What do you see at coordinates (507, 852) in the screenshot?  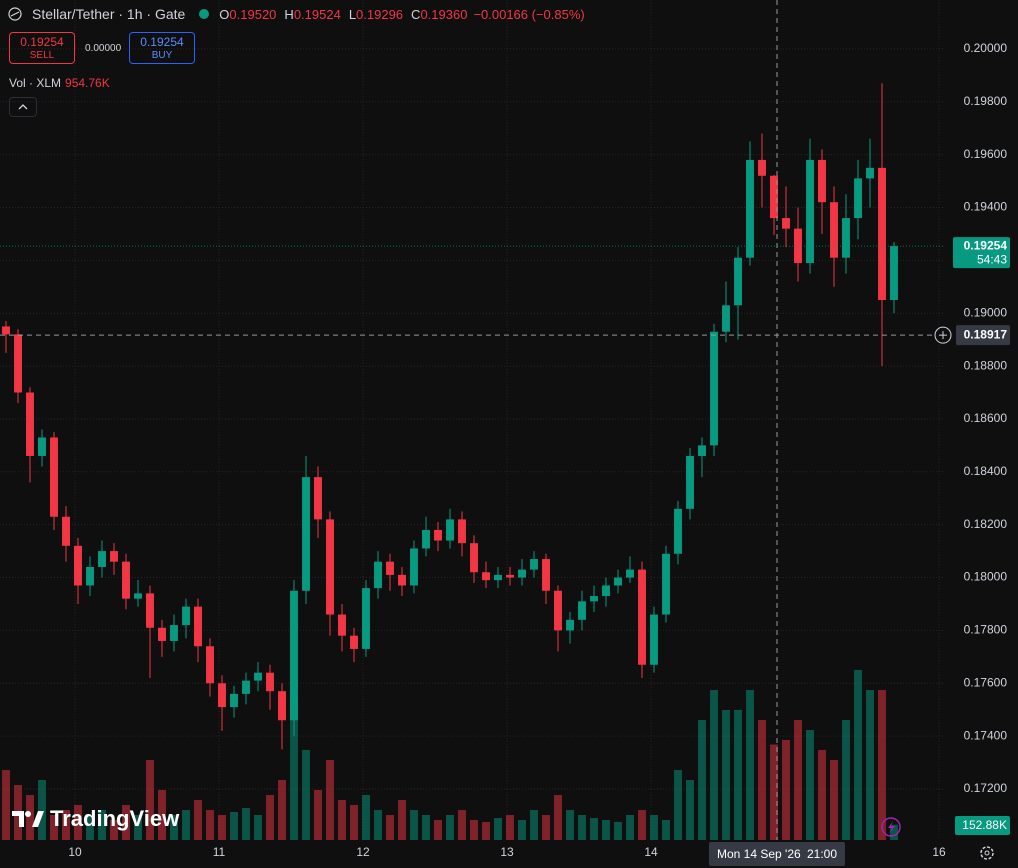 I see `x-tick-label: 13` at bounding box center [507, 852].